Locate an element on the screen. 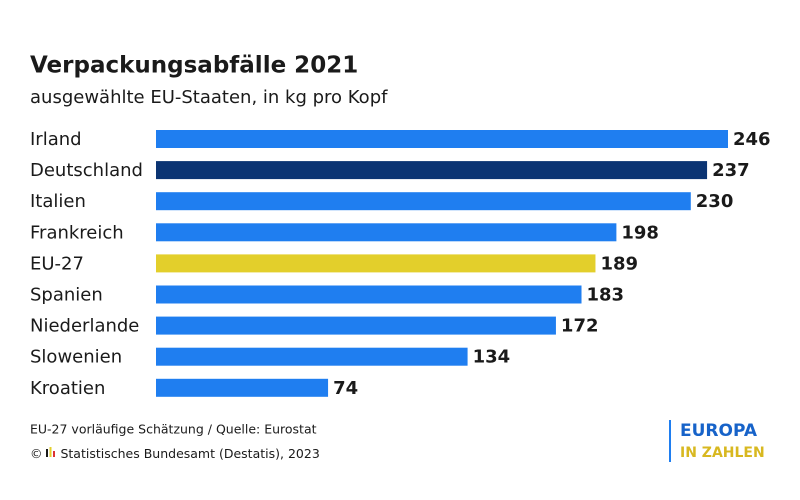 Image resolution: width=800 pixels, height=500 pixels. value-label: 230 is located at coordinates (715, 201).